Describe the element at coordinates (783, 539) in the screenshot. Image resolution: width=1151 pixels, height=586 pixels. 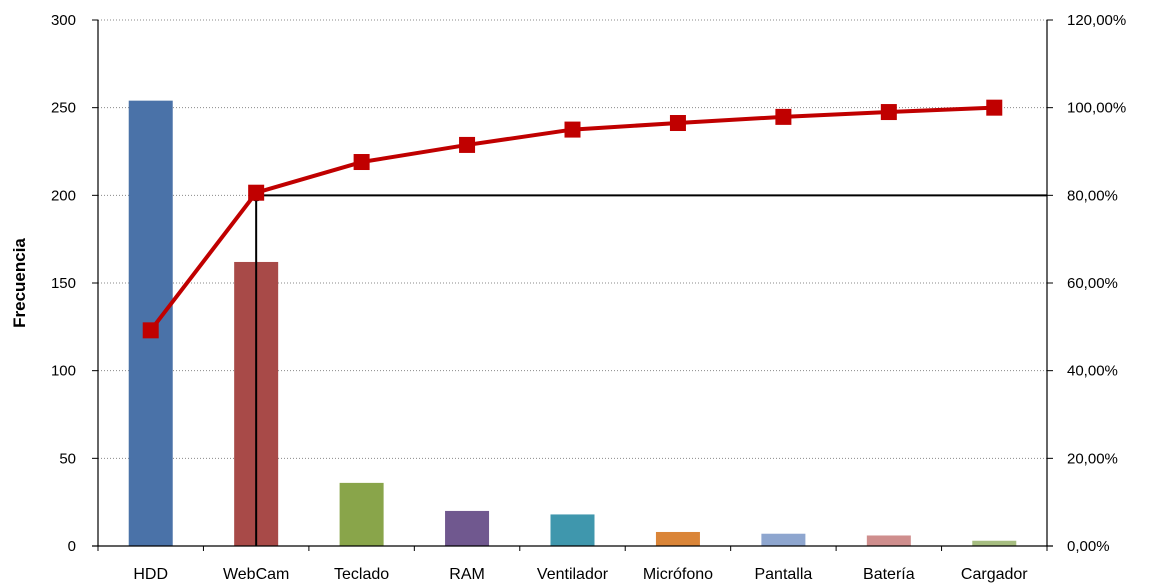
I see `bar-pantalla` at that location.